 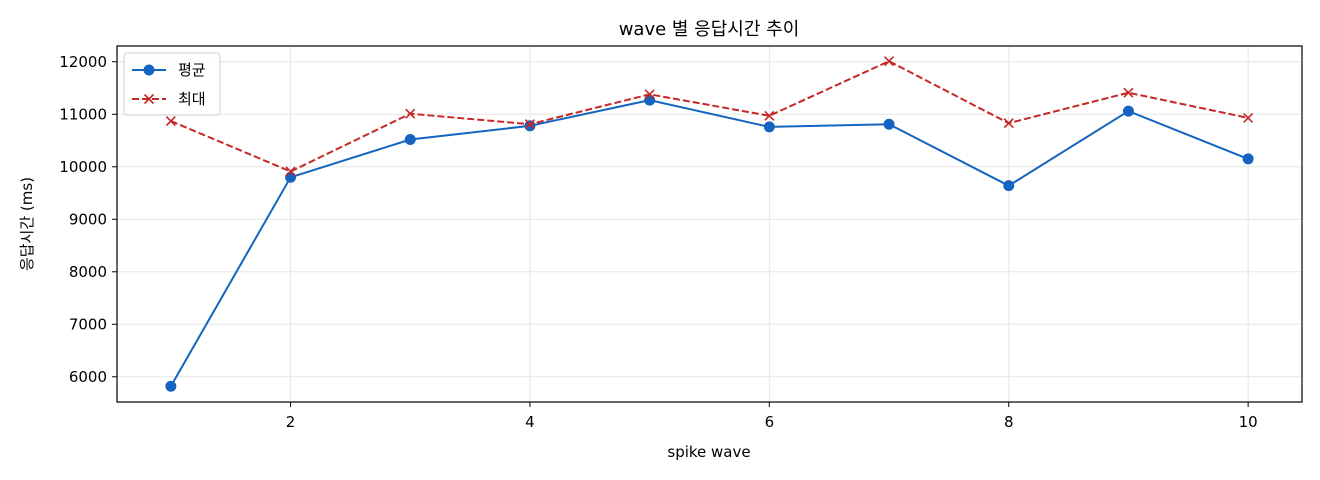 I want to click on y-axis-label: 응답시간 (ms), so click(x=27, y=224).